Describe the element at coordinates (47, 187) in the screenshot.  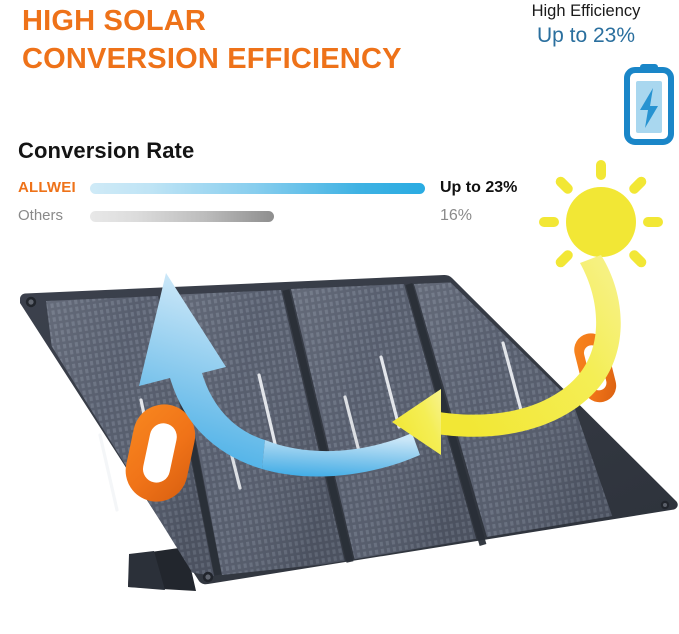
I see `conversion-row-label-allwei: ALLWEI` at that location.